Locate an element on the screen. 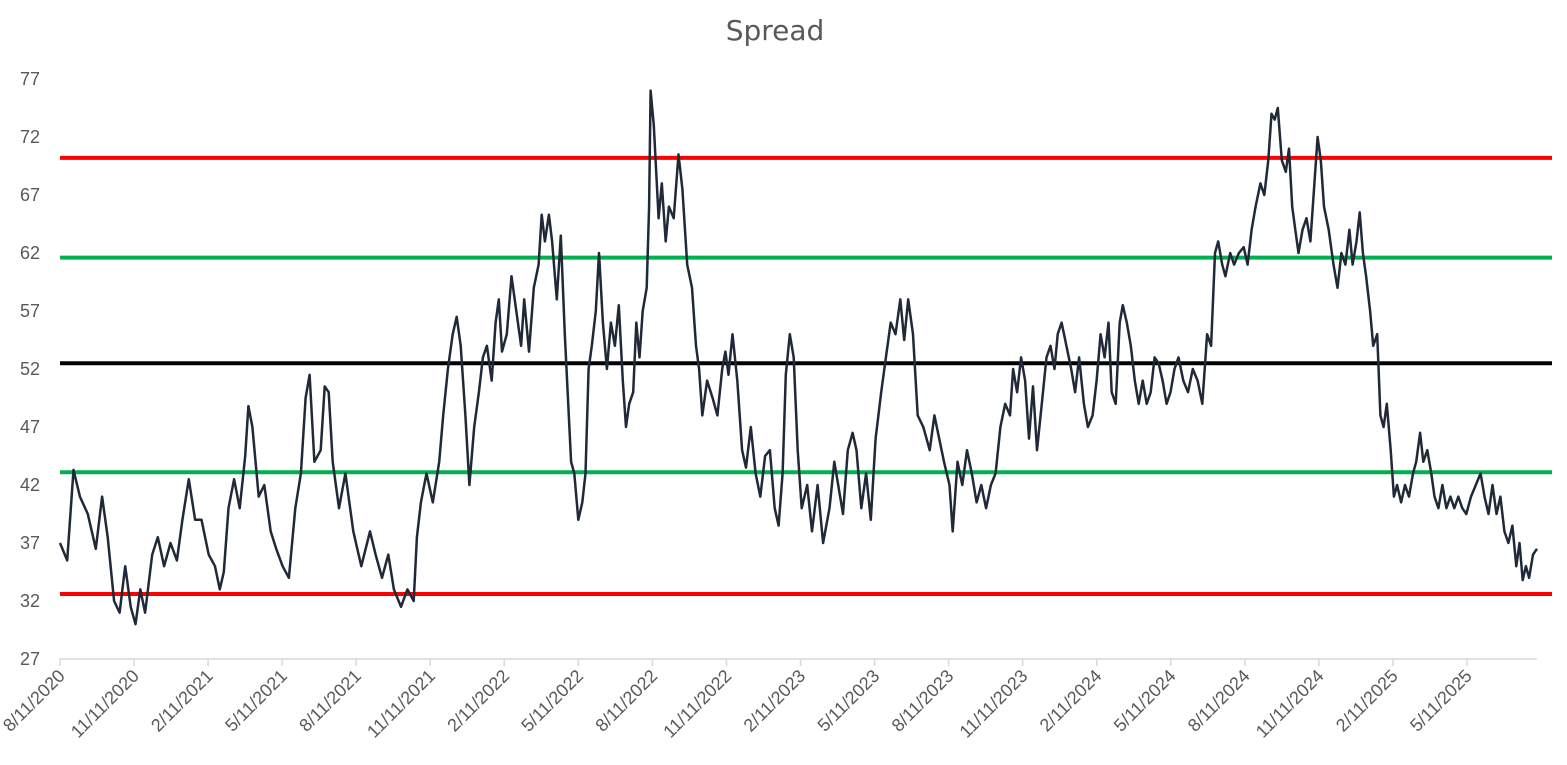  x-tick-label: 8/11/2021 is located at coordinates (330, 701).